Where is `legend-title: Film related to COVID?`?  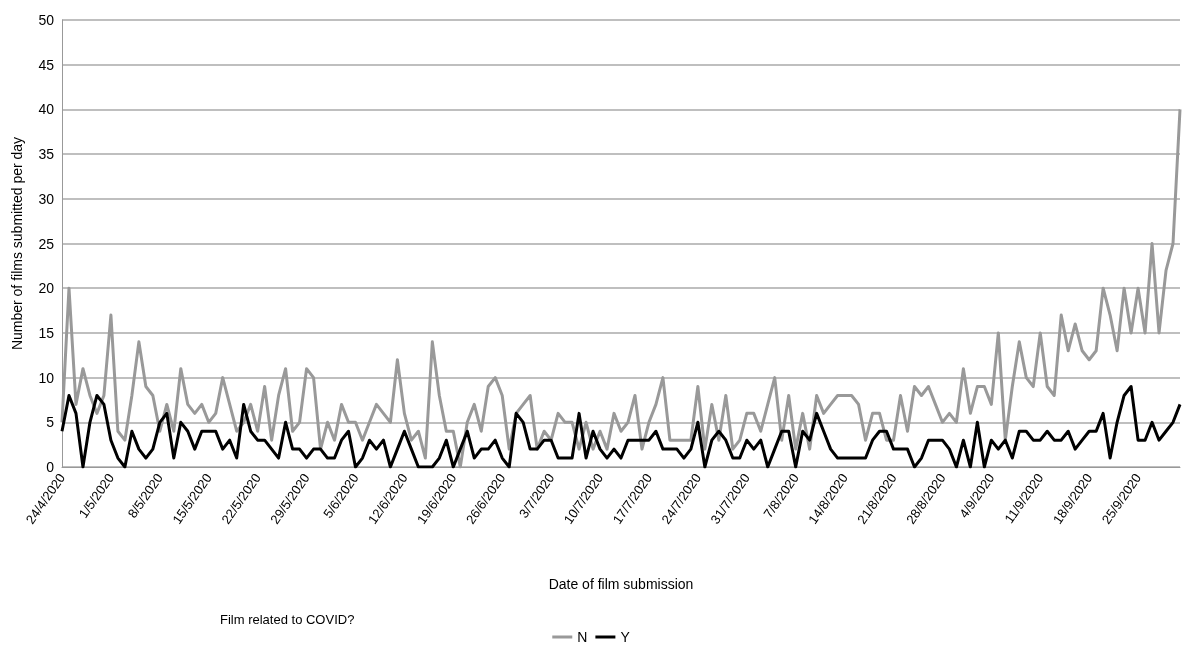 legend-title: Film related to COVID? is located at coordinates (287, 619).